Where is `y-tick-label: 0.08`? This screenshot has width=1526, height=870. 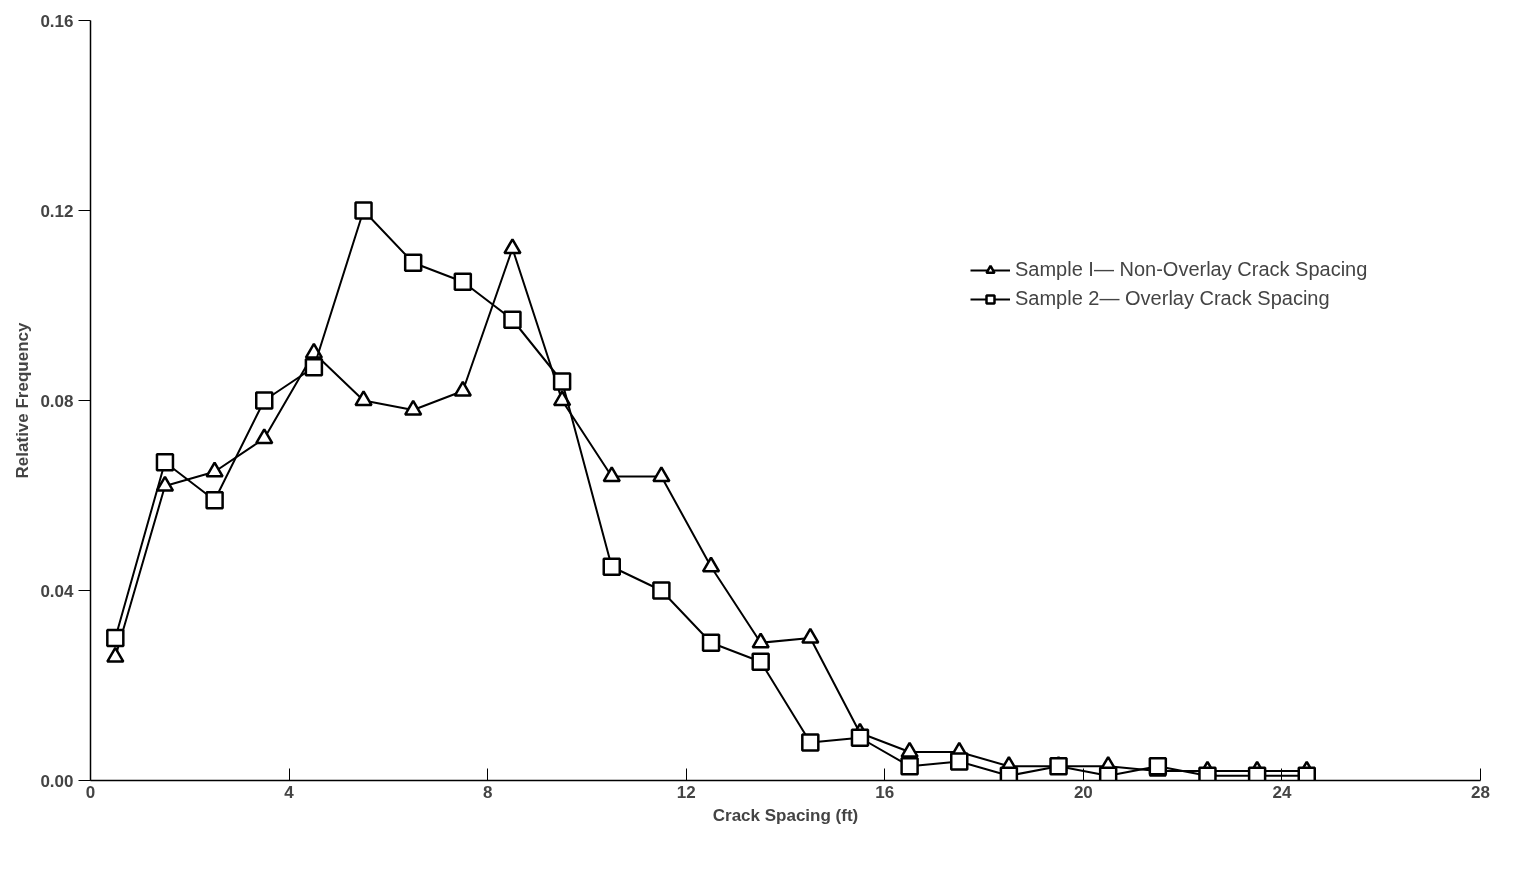
y-tick-label: 0.08 is located at coordinates (57, 401).